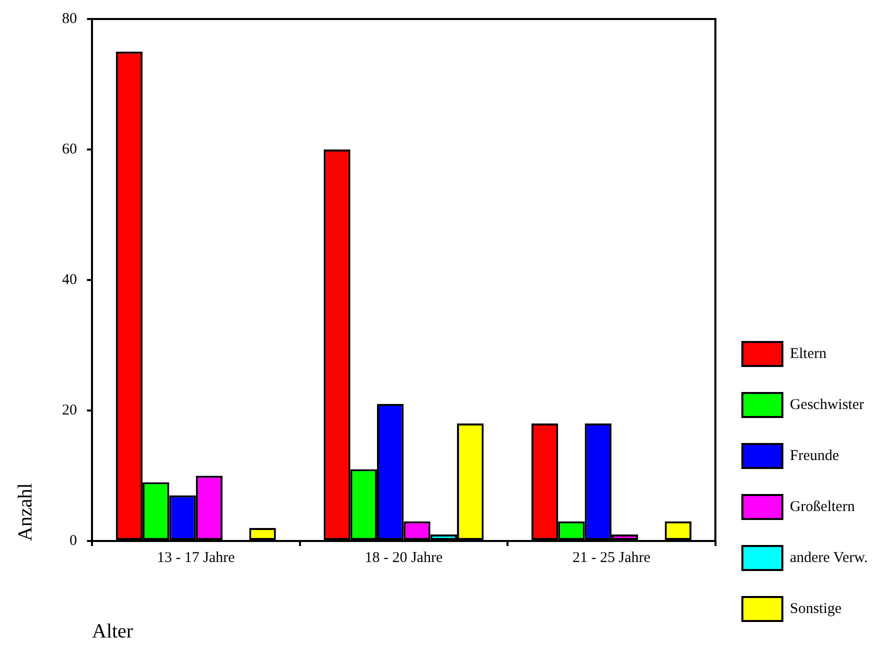 The height and width of the screenshot is (652, 884). I want to click on y-tick-label: 0, so click(73, 540).